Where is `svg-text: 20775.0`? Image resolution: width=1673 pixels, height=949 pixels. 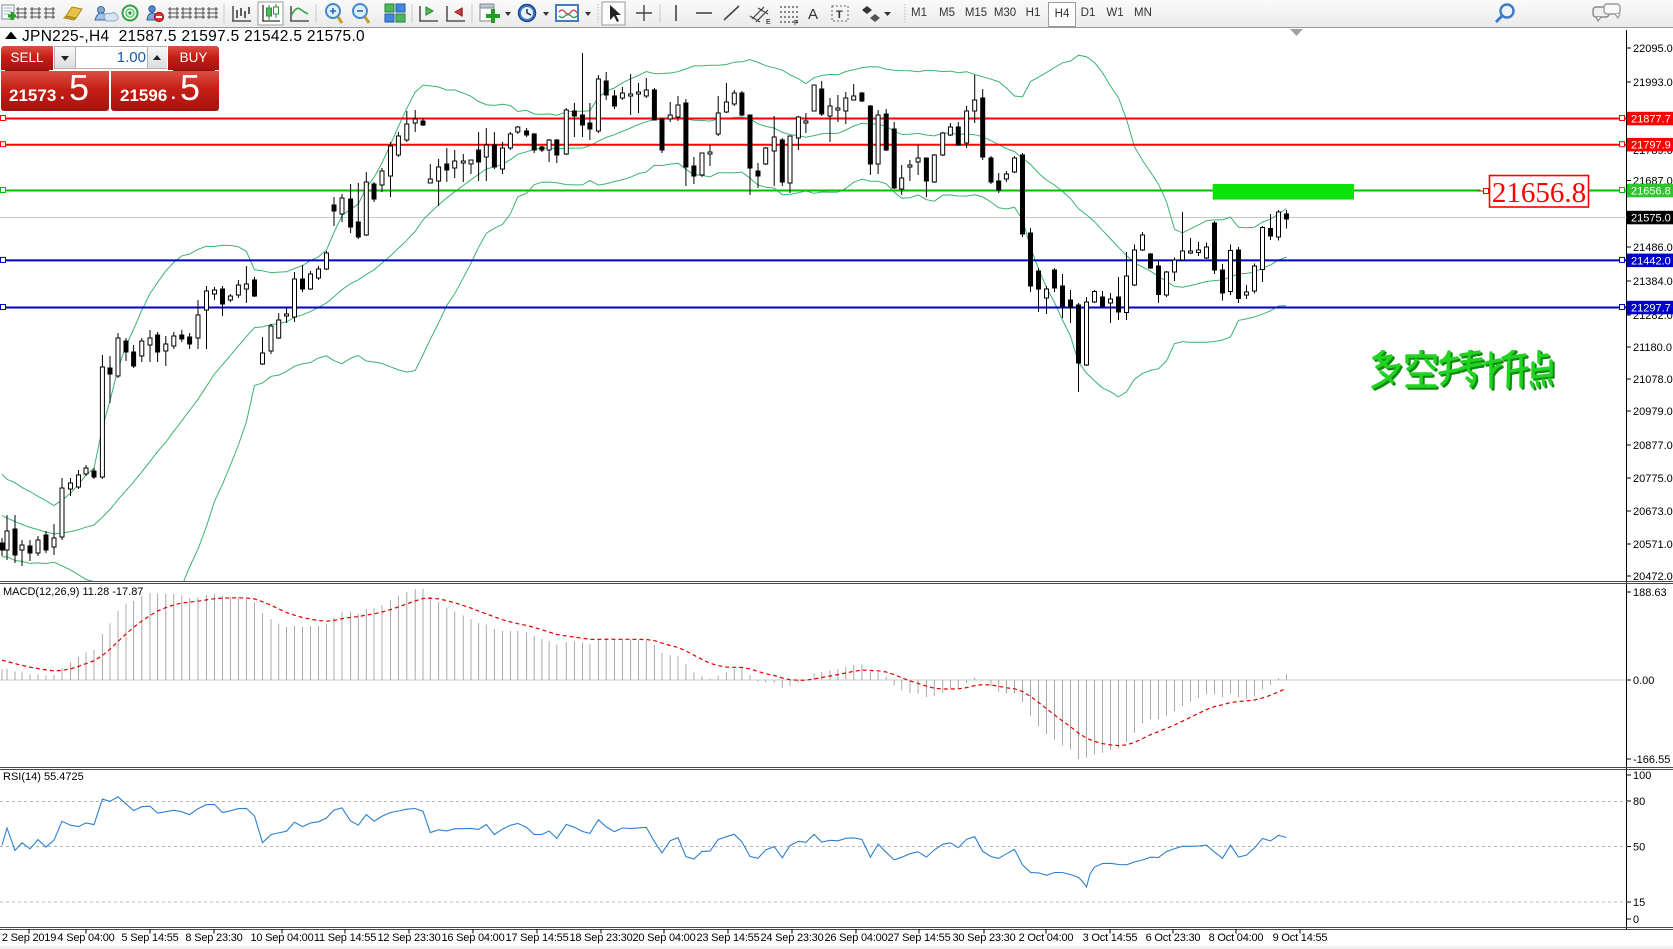 svg-text: 20775.0 is located at coordinates (1653, 479).